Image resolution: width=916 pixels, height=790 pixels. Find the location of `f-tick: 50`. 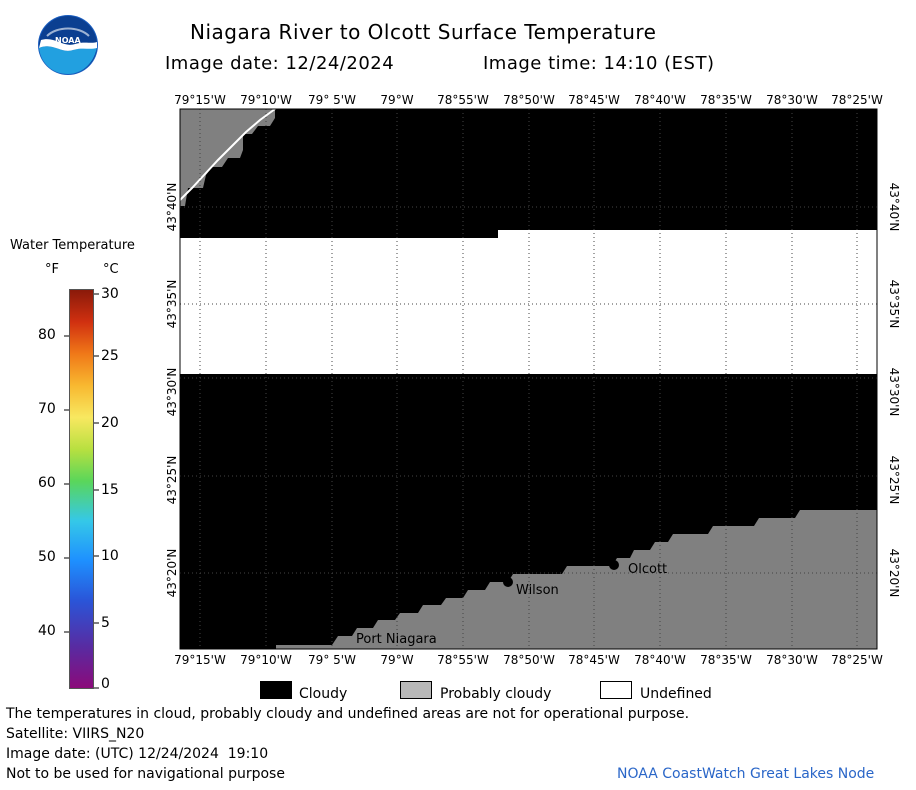

f-tick: 50 is located at coordinates (47, 557).